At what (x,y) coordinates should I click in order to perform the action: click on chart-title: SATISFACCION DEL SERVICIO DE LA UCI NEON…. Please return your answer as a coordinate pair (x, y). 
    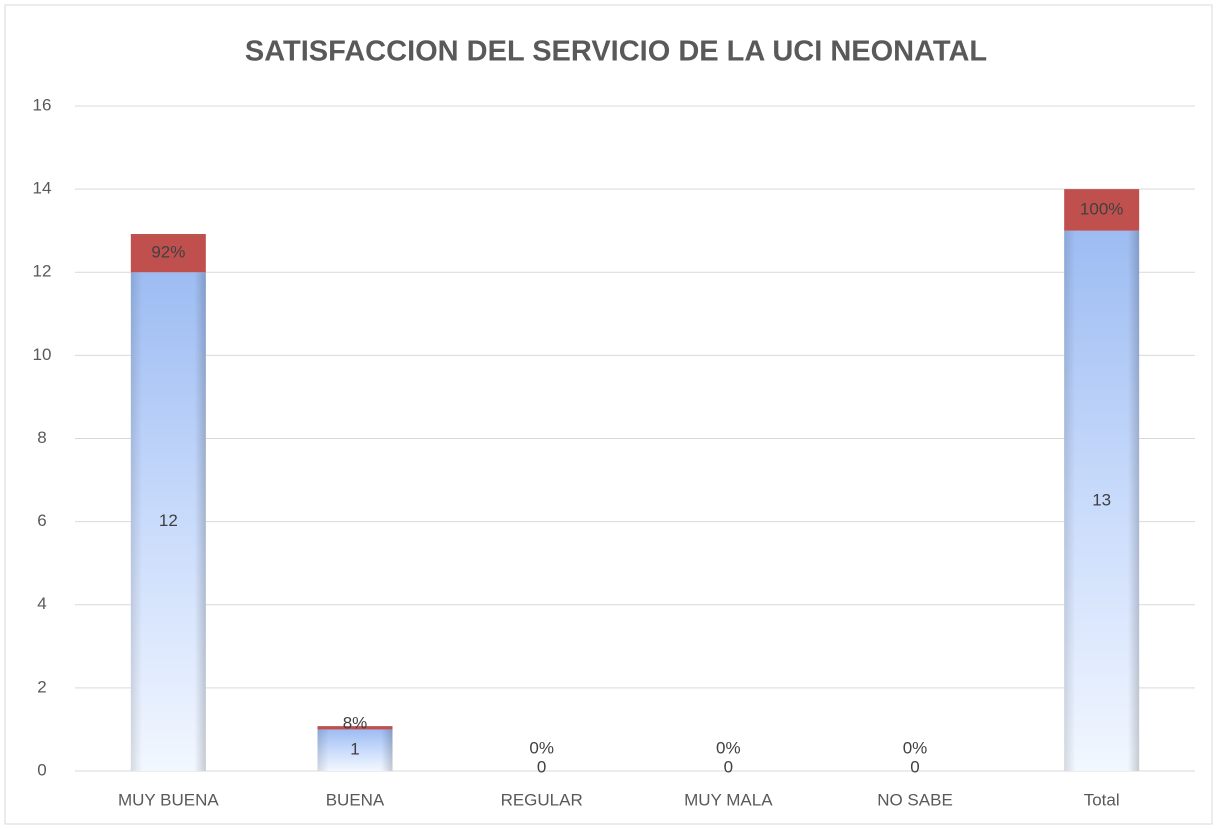
    Looking at the image, I should click on (616, 52).